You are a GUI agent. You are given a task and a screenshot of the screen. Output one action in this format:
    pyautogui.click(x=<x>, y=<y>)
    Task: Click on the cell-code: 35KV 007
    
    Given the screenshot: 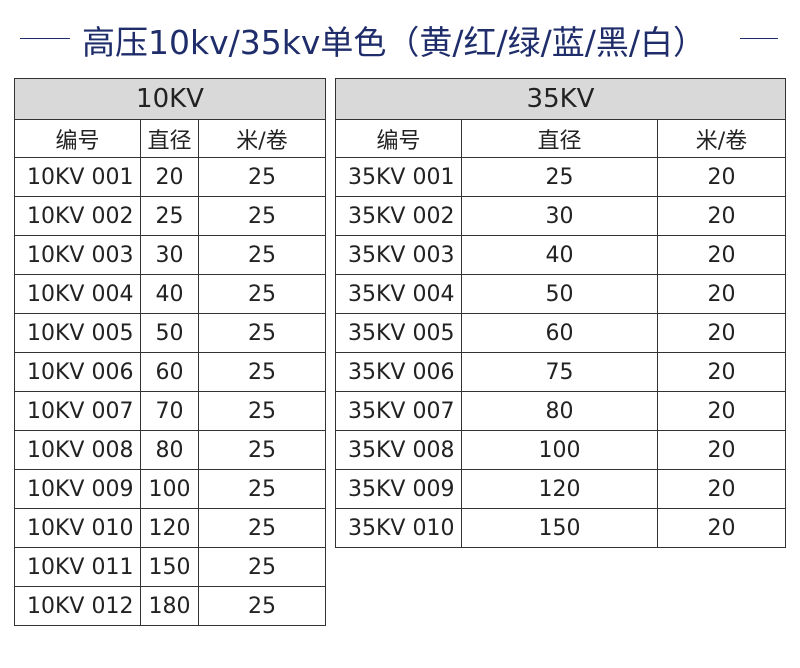 What is the action you would take?
    pyautogui.click(x=398, y=411)
    